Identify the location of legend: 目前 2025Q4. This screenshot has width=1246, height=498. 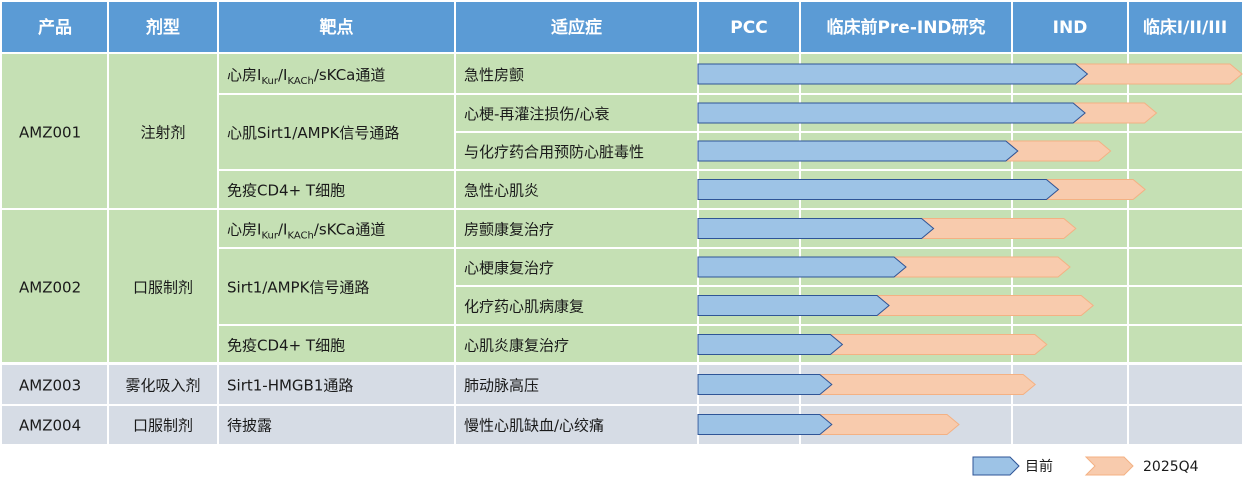
(1085, 466).